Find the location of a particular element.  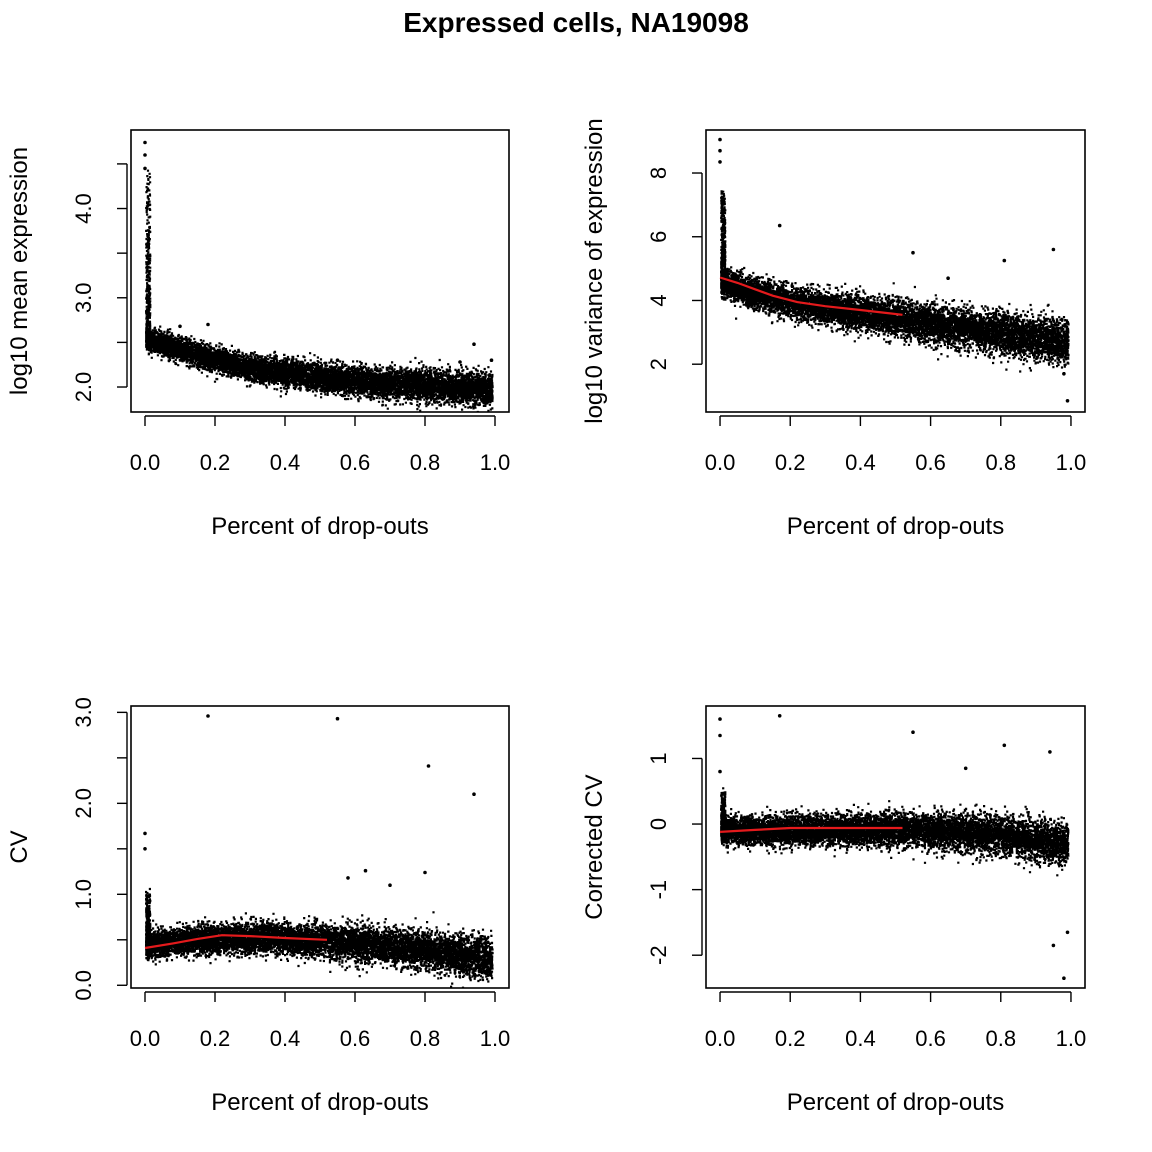

y-tick-label: 4 is located at coordinates (658, 300).